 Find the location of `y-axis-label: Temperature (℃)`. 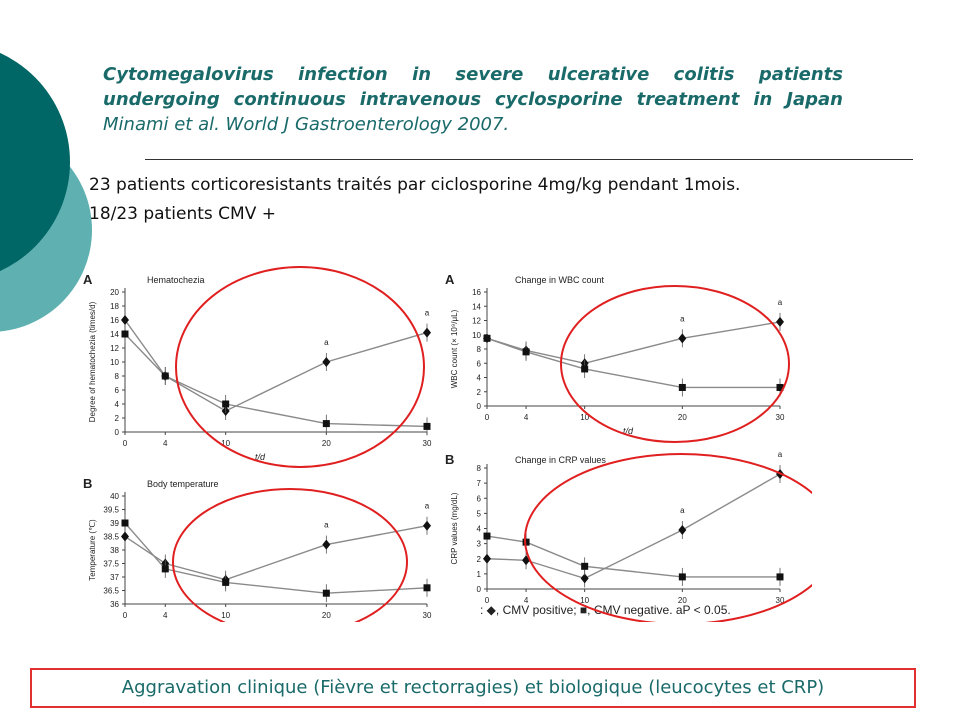

y-axis-label: Temperature (℃) is located at coordinates (92, 550).